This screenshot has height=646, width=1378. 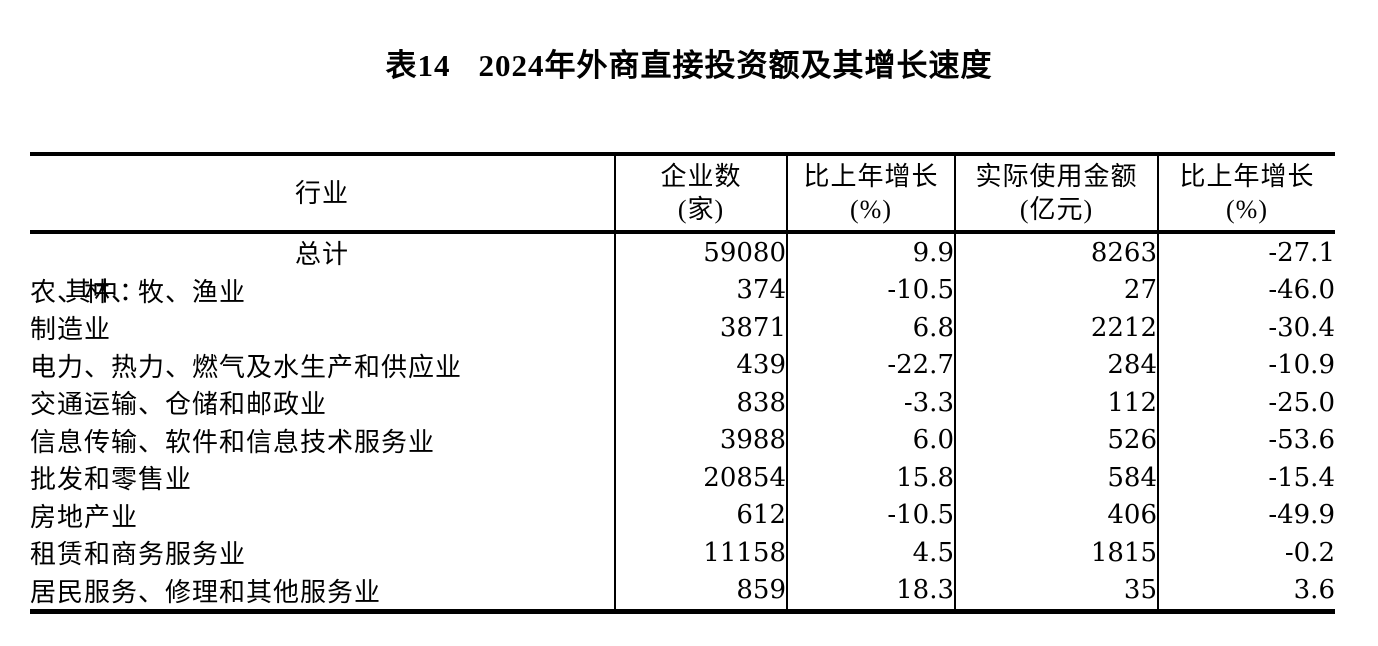 I want to click on table-row-total: 总计 59080 9.9 8263 -27.1, so click(x=682, y=252).